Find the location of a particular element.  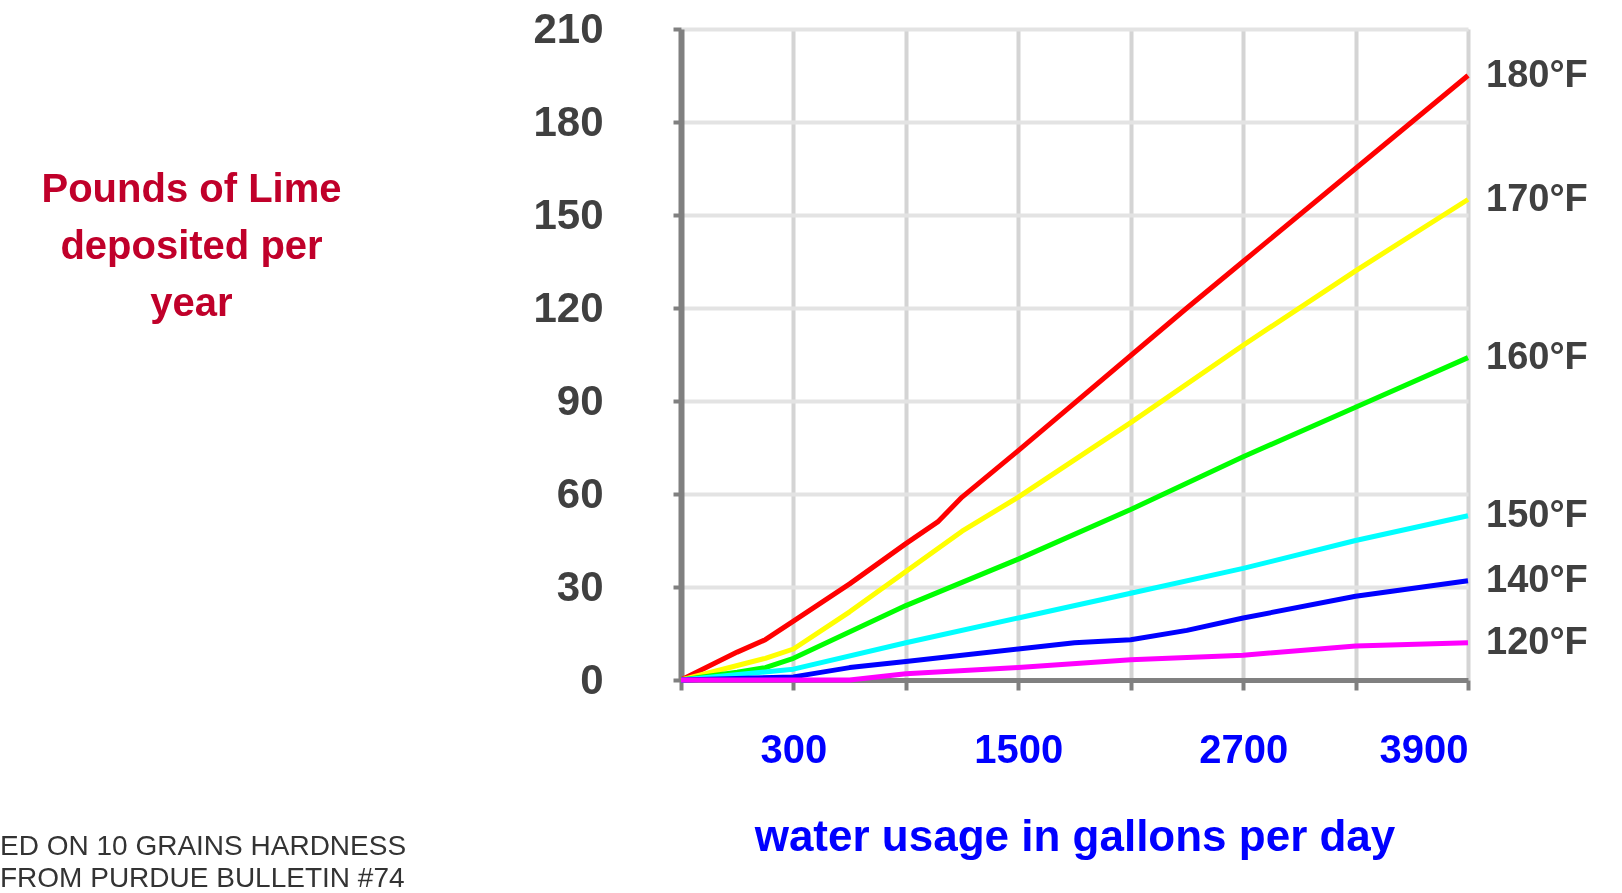

y-tick-label: 0 is located at coordinates (592, 679).